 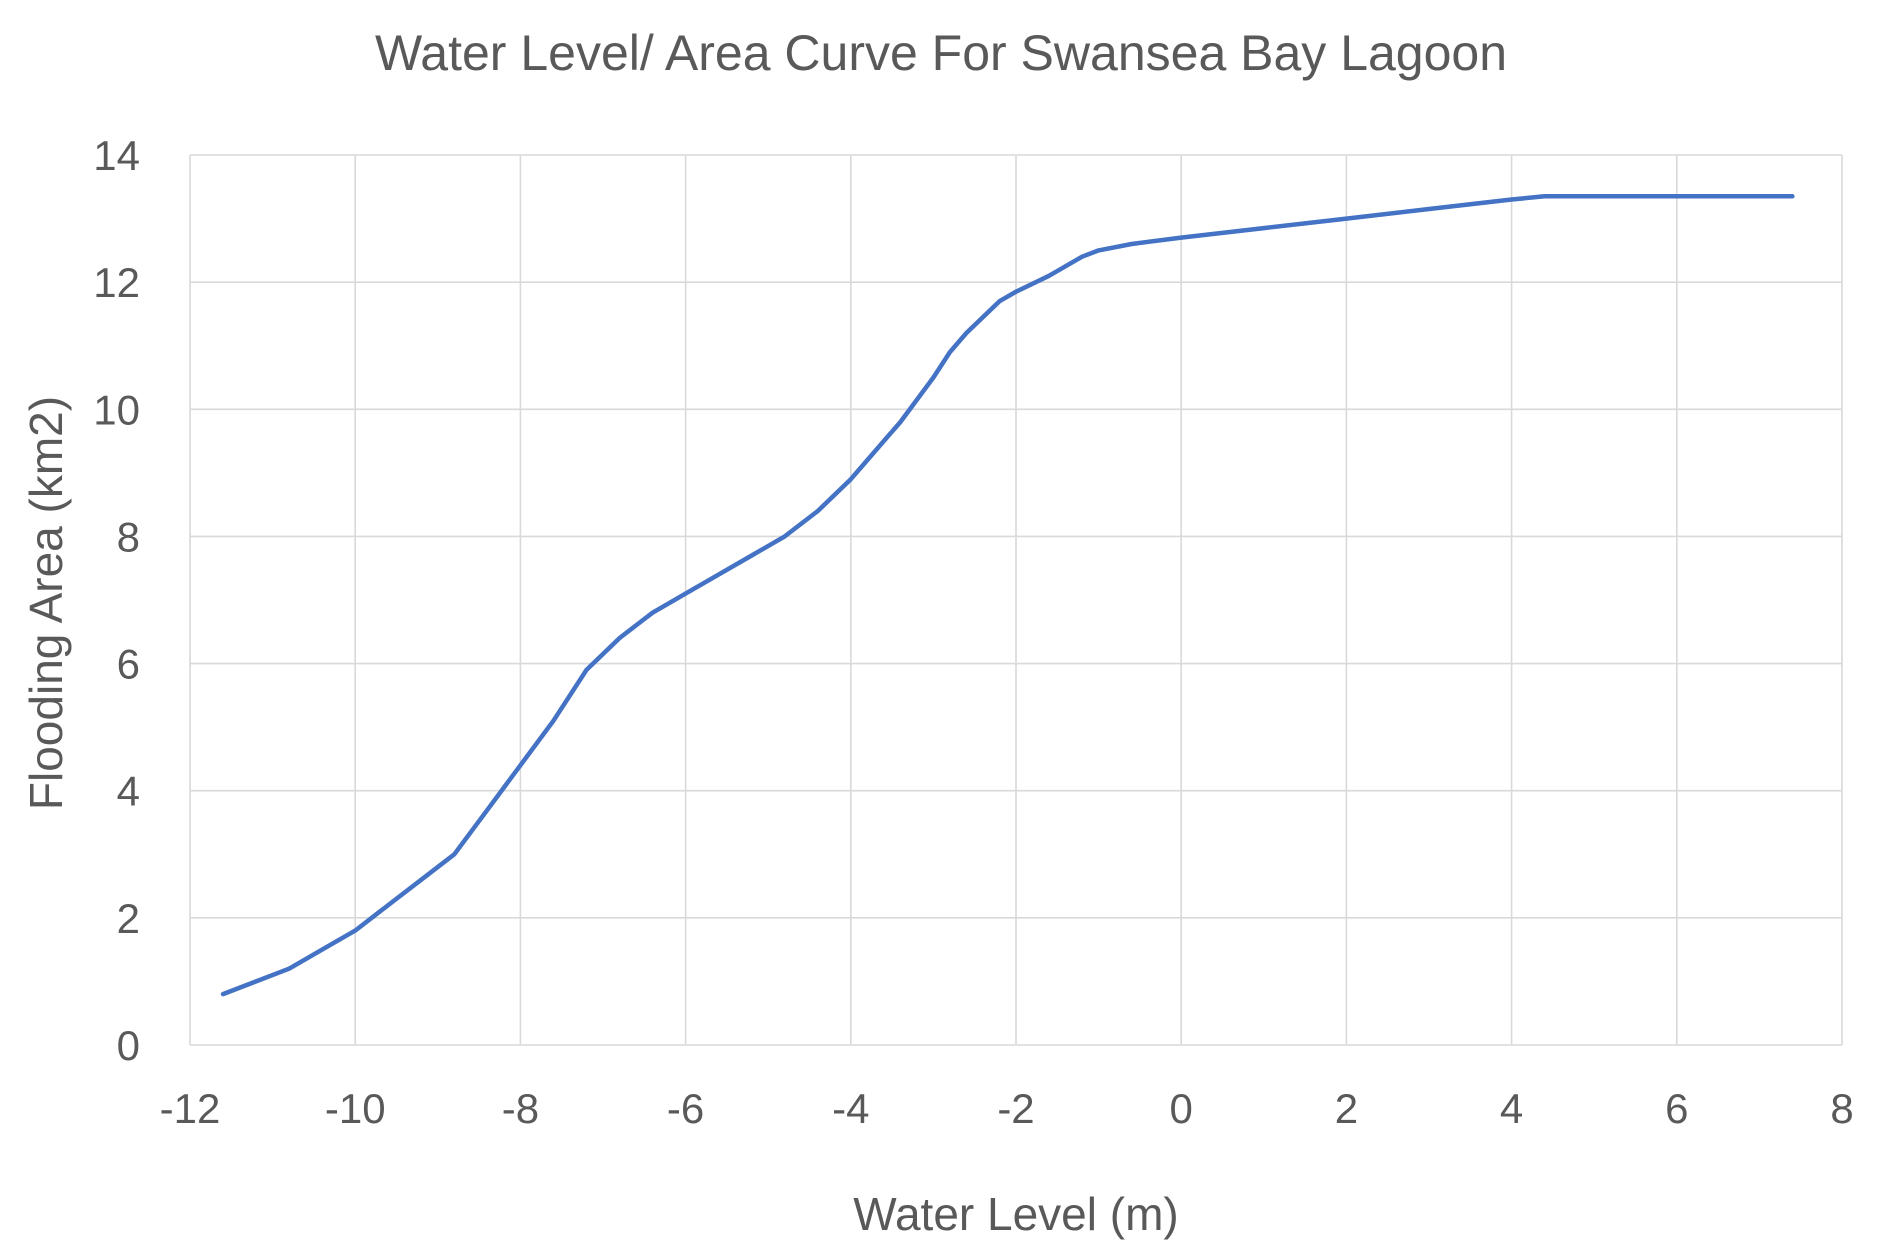 What do you see at coordinates (190, 1108) in the screenshot?
I see `x-tick-label: -12` at bounding box center [190, 1108].